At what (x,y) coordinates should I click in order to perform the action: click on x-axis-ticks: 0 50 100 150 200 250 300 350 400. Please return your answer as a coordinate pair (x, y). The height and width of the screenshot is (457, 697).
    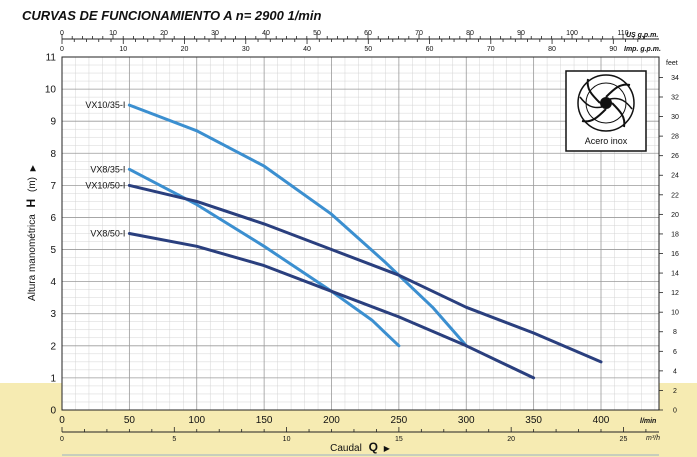
    Looking at the image, I should click on (334, 420).